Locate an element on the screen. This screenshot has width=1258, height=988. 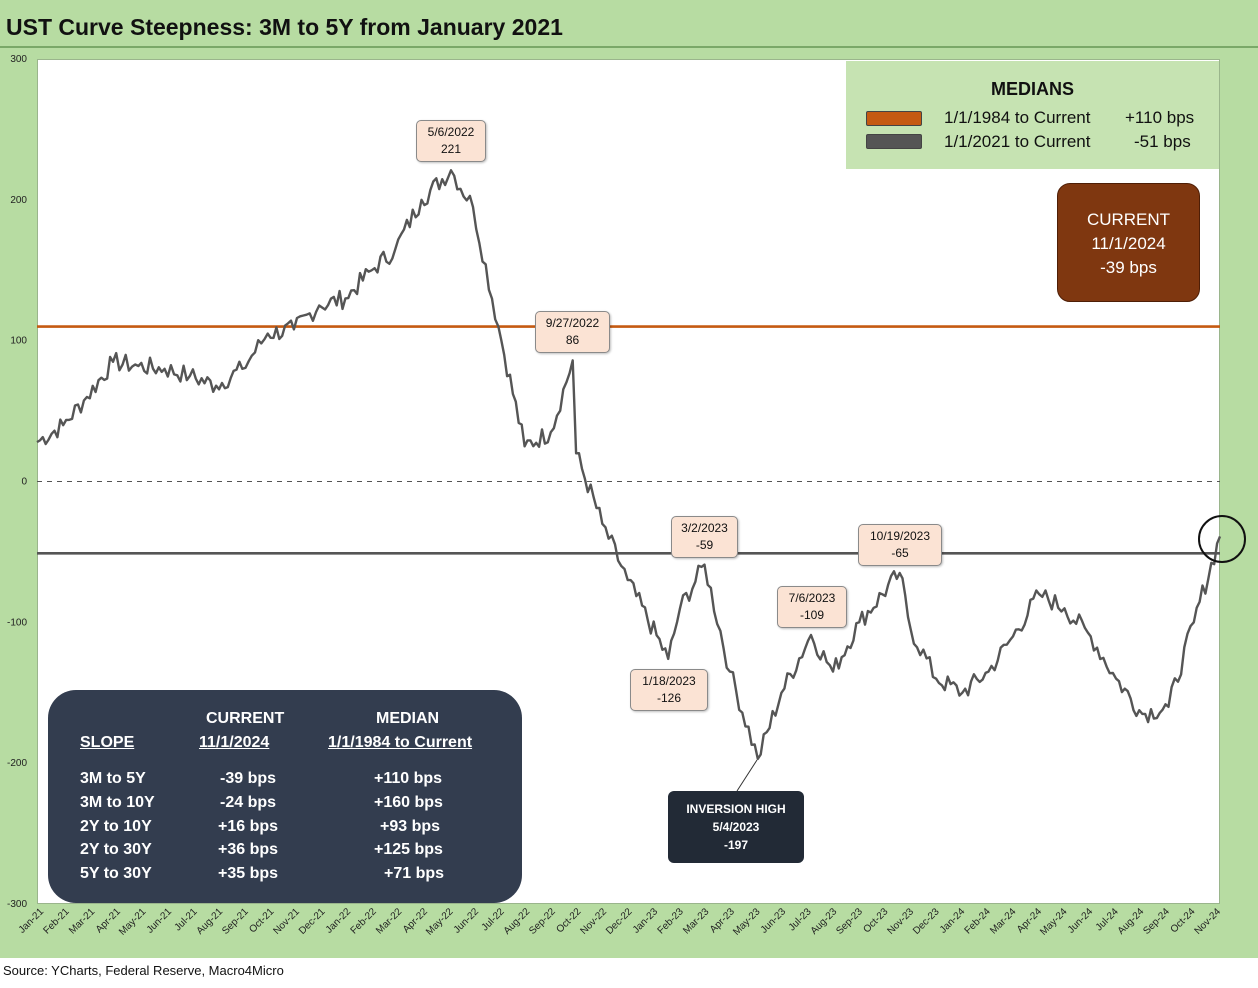
legend-swatch-2021 is located at coordinates (894, 141).